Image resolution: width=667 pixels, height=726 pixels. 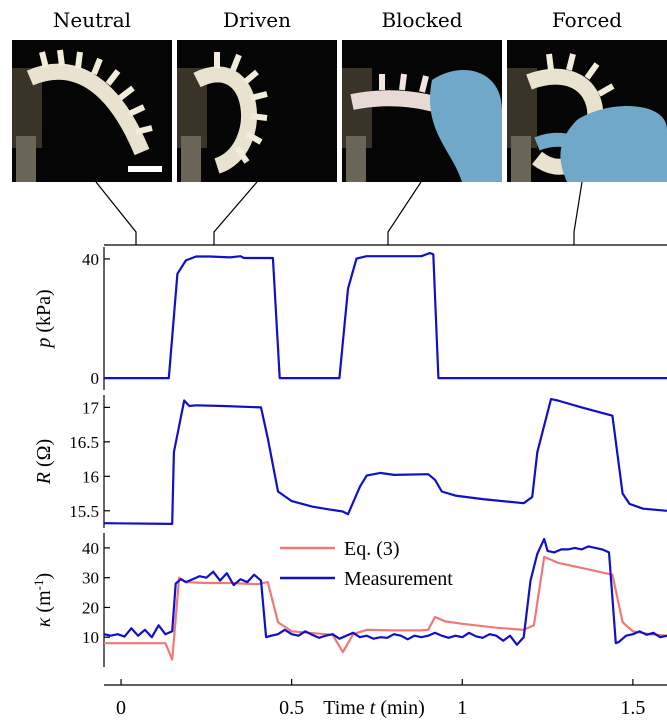 I want to click on actuator-blocked-image, so click(x=422, y=111).